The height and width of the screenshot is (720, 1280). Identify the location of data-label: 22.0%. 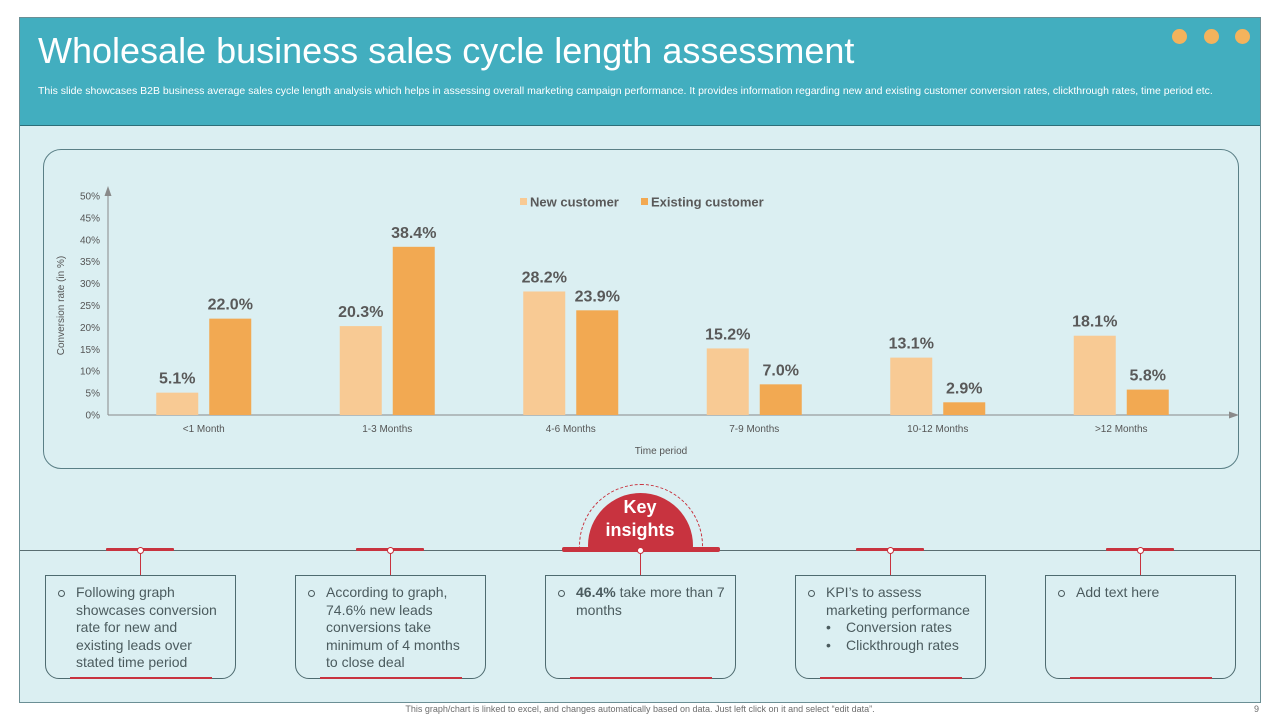
(230, 305).